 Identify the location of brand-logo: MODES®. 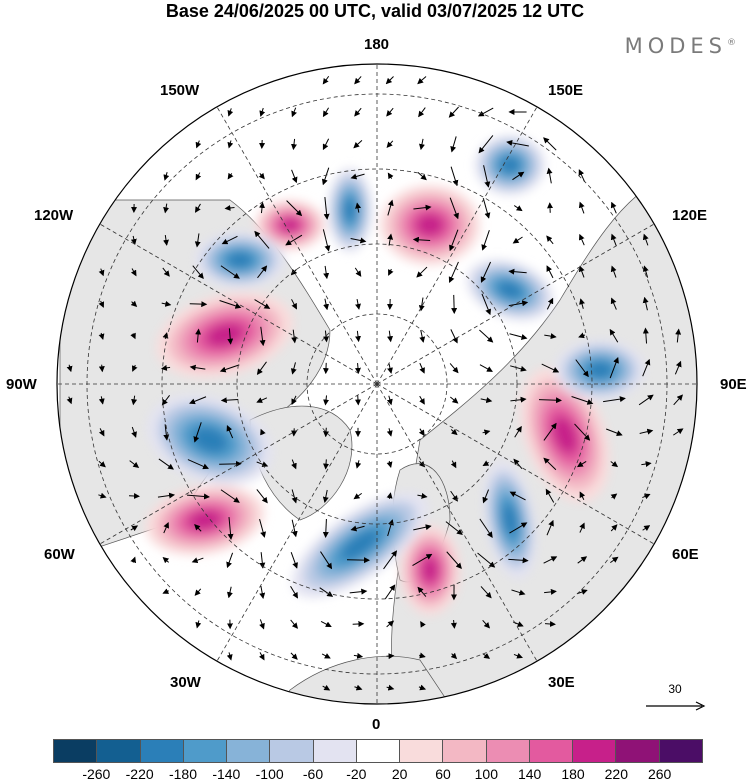
(680, 46).